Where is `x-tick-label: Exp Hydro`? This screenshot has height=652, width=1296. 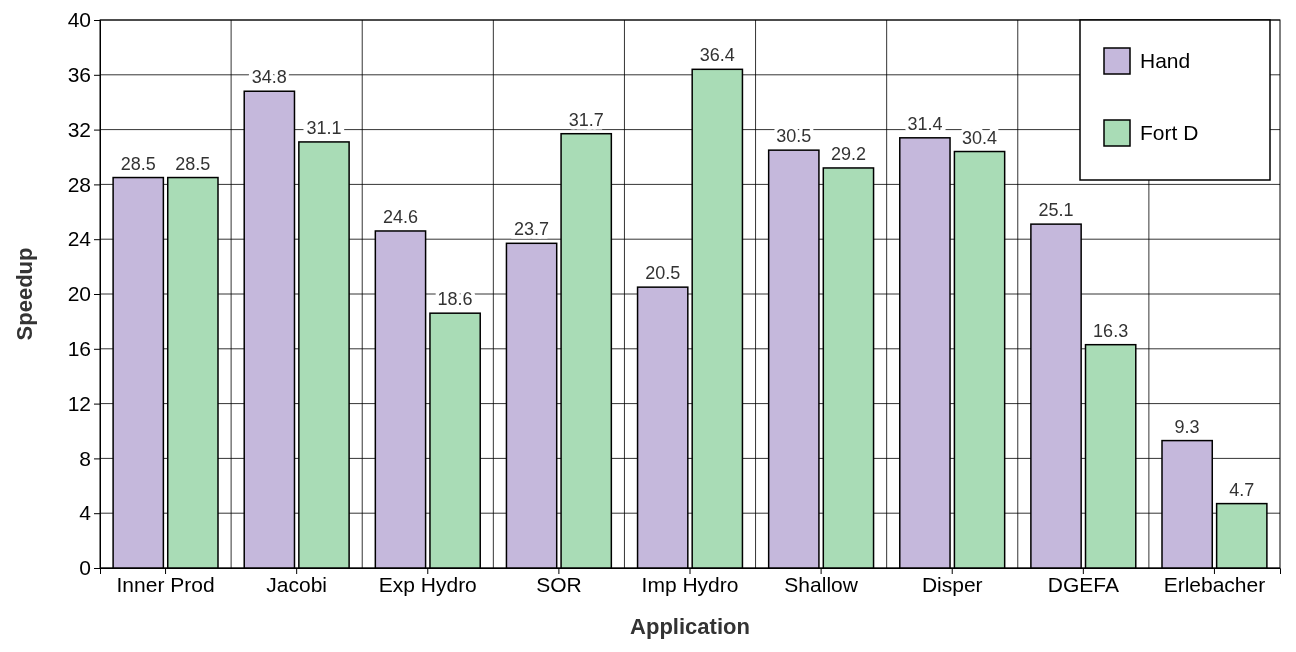 x-tick-label: Exp Hydro is located at coordinates (427, 584).